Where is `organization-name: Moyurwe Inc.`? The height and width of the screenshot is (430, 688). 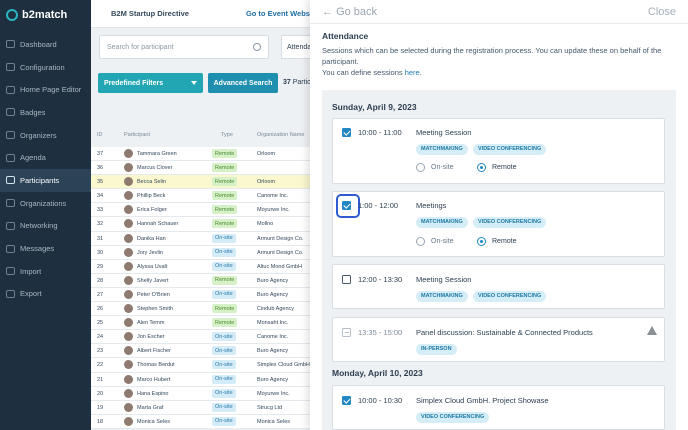 organization-name: Moyurwe Inc. is located at coordinates (273, 210).